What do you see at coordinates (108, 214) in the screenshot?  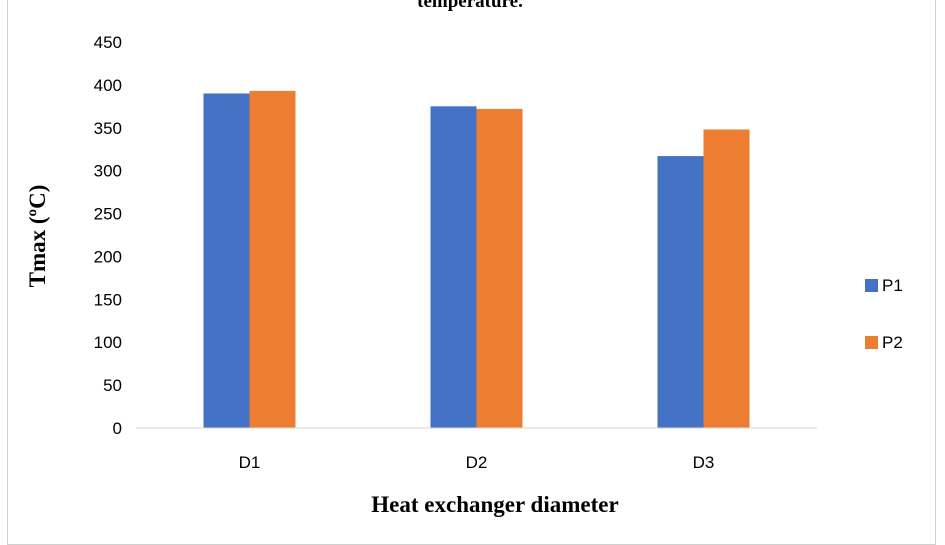 I see `y-tick-label: 250` at bounding box center [108, 214].